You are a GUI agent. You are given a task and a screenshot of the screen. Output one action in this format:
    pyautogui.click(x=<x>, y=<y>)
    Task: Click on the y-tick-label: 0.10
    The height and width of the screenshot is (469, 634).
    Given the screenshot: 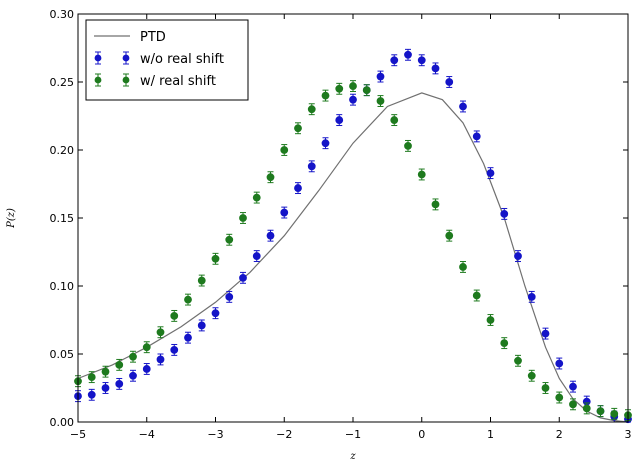 What is the action you would take?
    pyautogui.click(x=62, y=286)
    